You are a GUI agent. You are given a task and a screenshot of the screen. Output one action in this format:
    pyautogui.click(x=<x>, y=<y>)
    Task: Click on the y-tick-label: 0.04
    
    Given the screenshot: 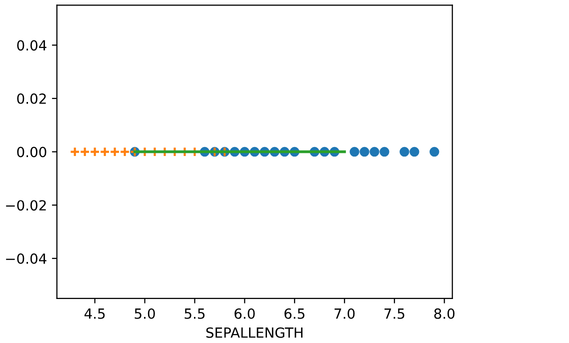 What is the action you would take?
    pyautogui.click(x=31, y=45)
    